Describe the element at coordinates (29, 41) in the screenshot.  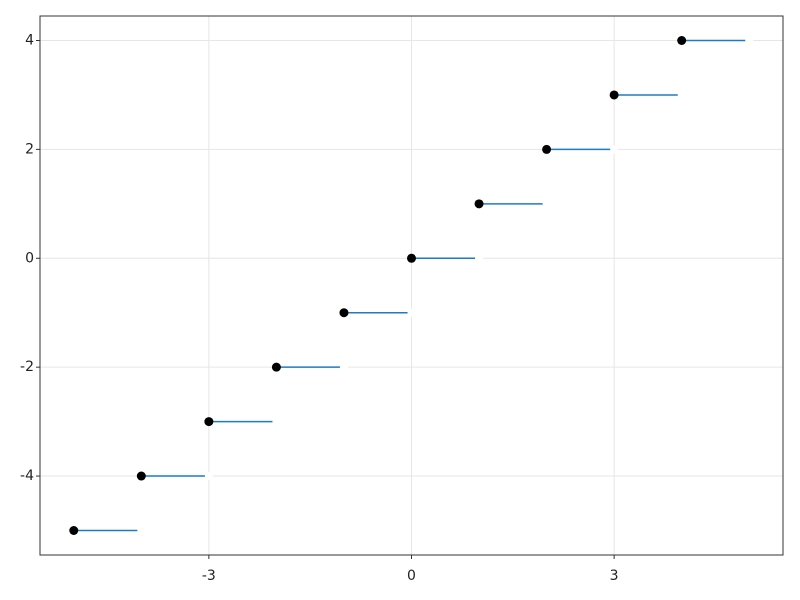
I see `y-tick-label: 4` at that location.